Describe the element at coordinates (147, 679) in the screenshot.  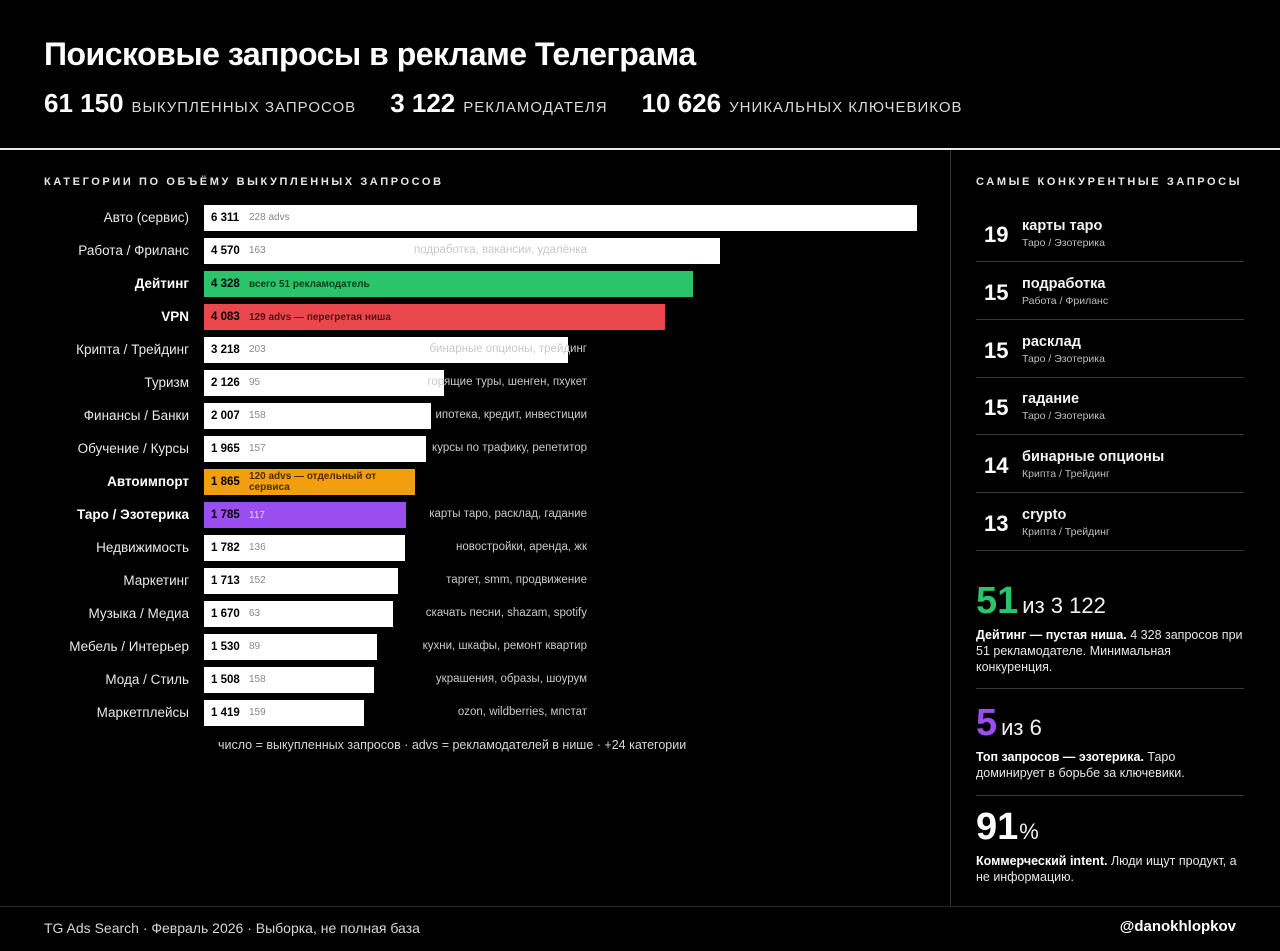
I see `category-label: Мода / Стиль` at that location.